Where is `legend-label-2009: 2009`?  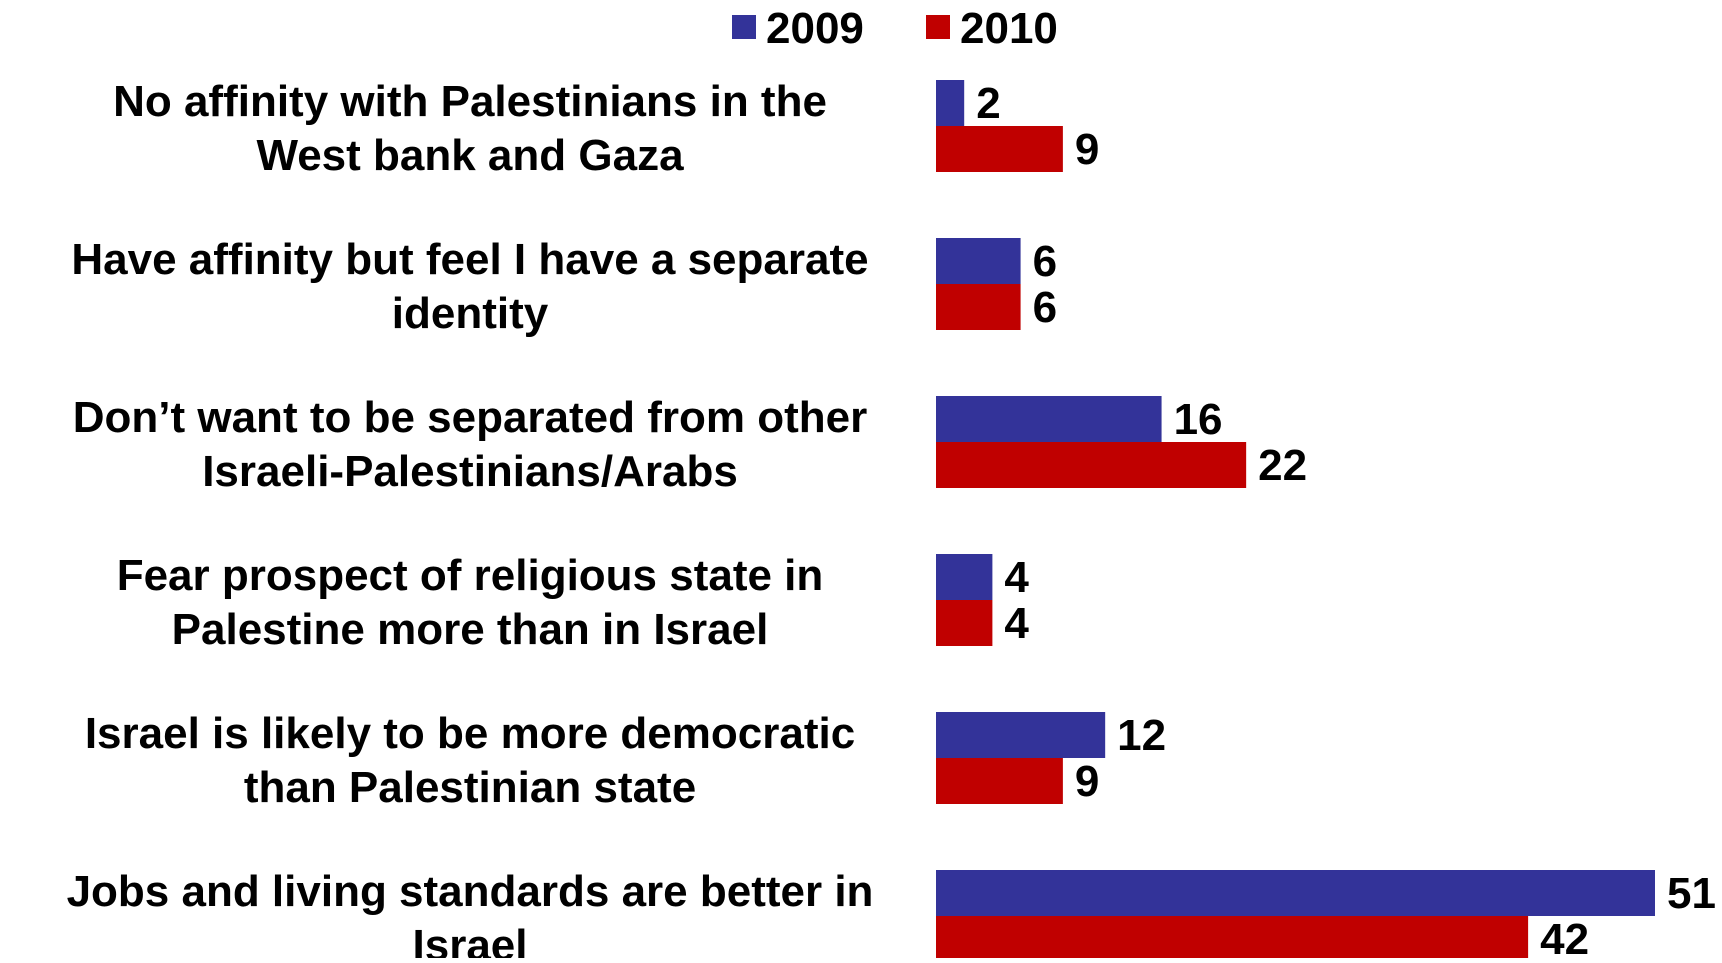 legend-label-2009: 2009 is located at coordinates (815, 28).